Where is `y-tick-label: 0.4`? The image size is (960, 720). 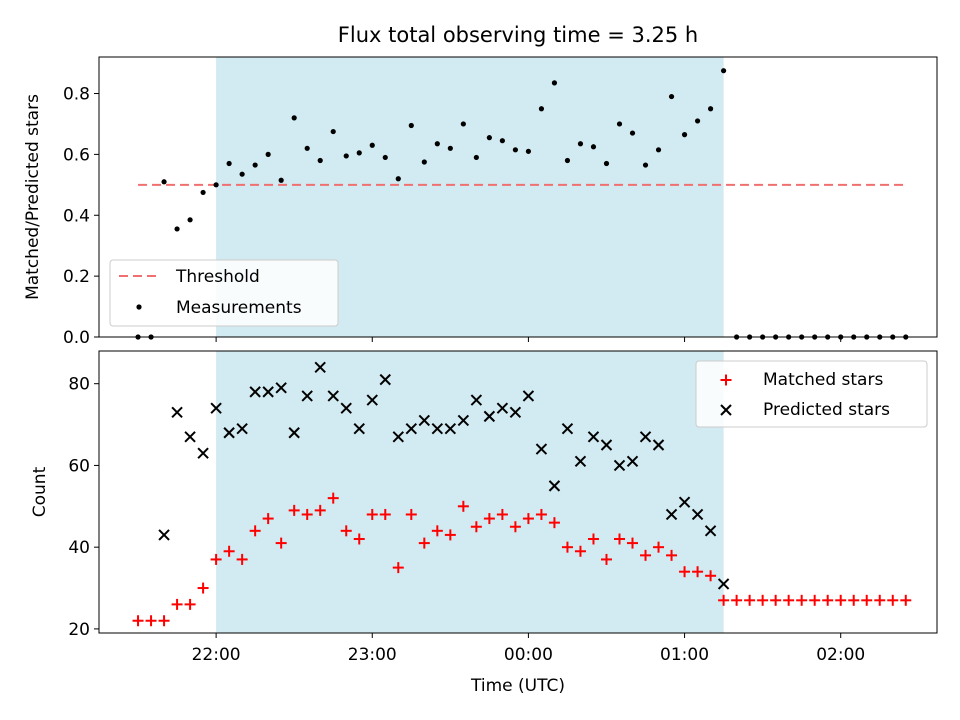
y-tick-label: 0.4 is located at coordinates (76, 216).